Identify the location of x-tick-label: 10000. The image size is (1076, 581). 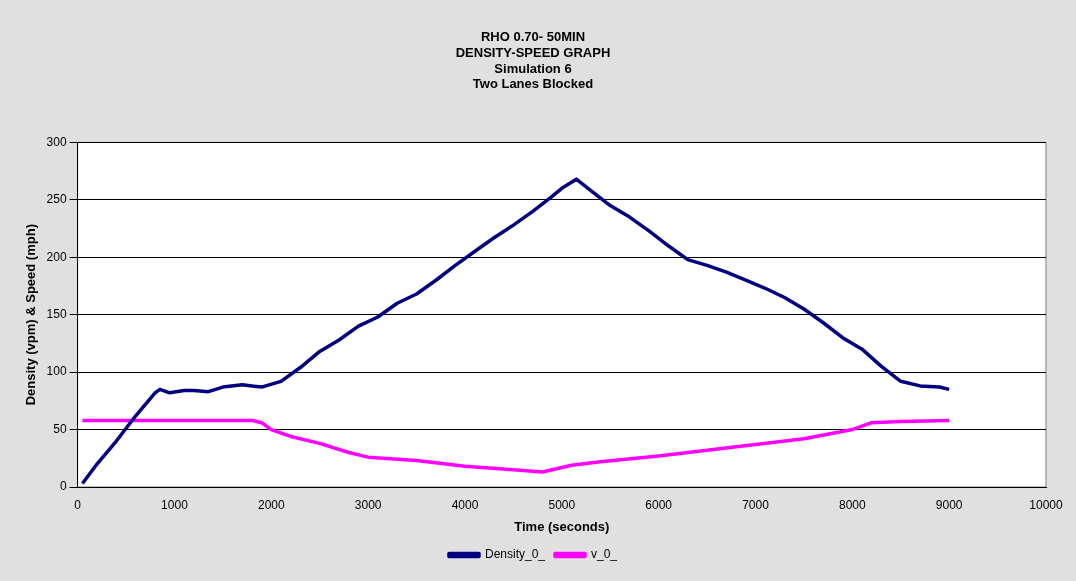
(1046, 504).